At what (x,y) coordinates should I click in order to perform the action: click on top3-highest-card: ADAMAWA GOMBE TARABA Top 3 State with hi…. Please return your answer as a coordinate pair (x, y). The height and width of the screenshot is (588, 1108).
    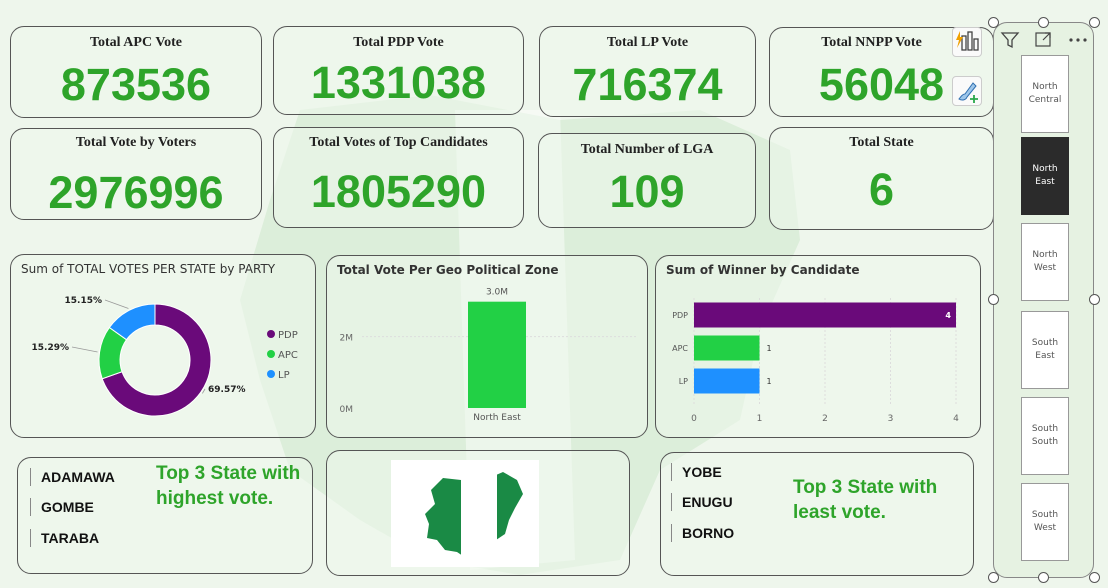
    Looking at the image, I should click on (165, 515).